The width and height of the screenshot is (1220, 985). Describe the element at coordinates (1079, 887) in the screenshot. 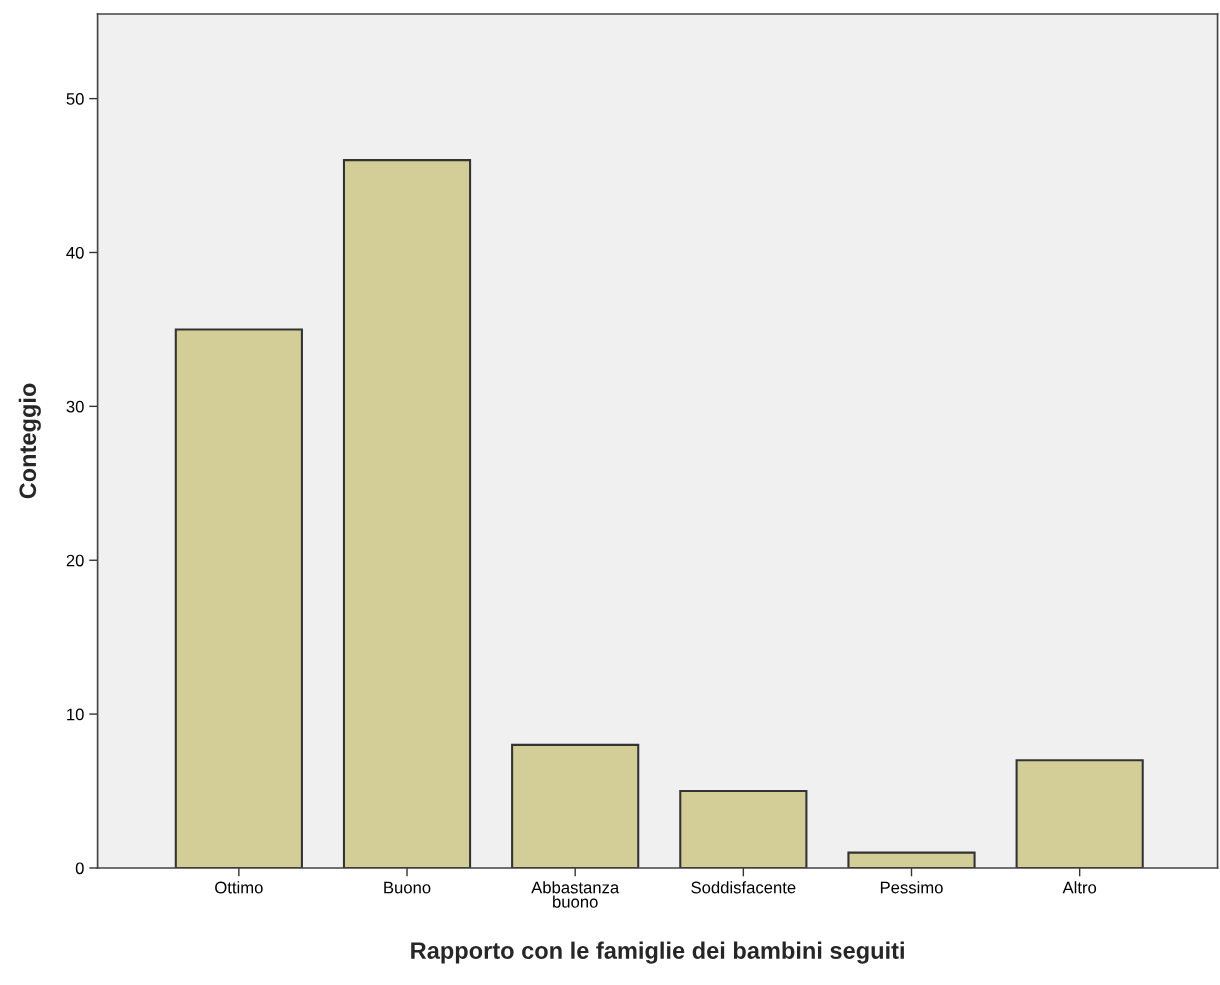

I see `x-tick-label: Altro` at that location.